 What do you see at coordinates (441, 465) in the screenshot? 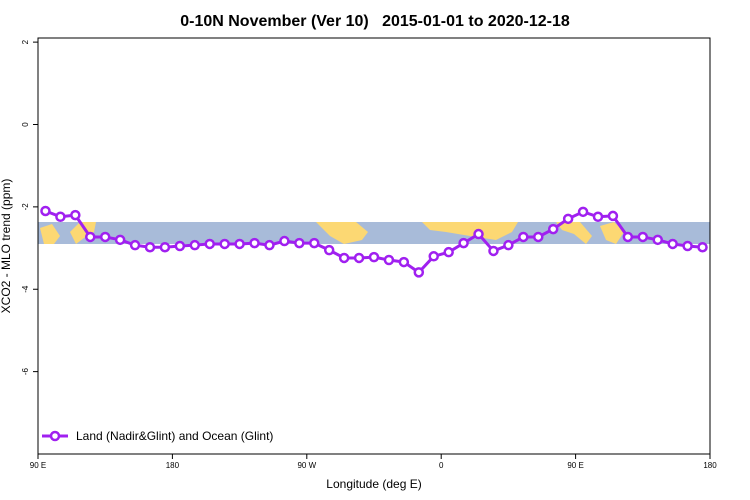
I see `x-tick-label: 0` at bounding box center [441, 465].